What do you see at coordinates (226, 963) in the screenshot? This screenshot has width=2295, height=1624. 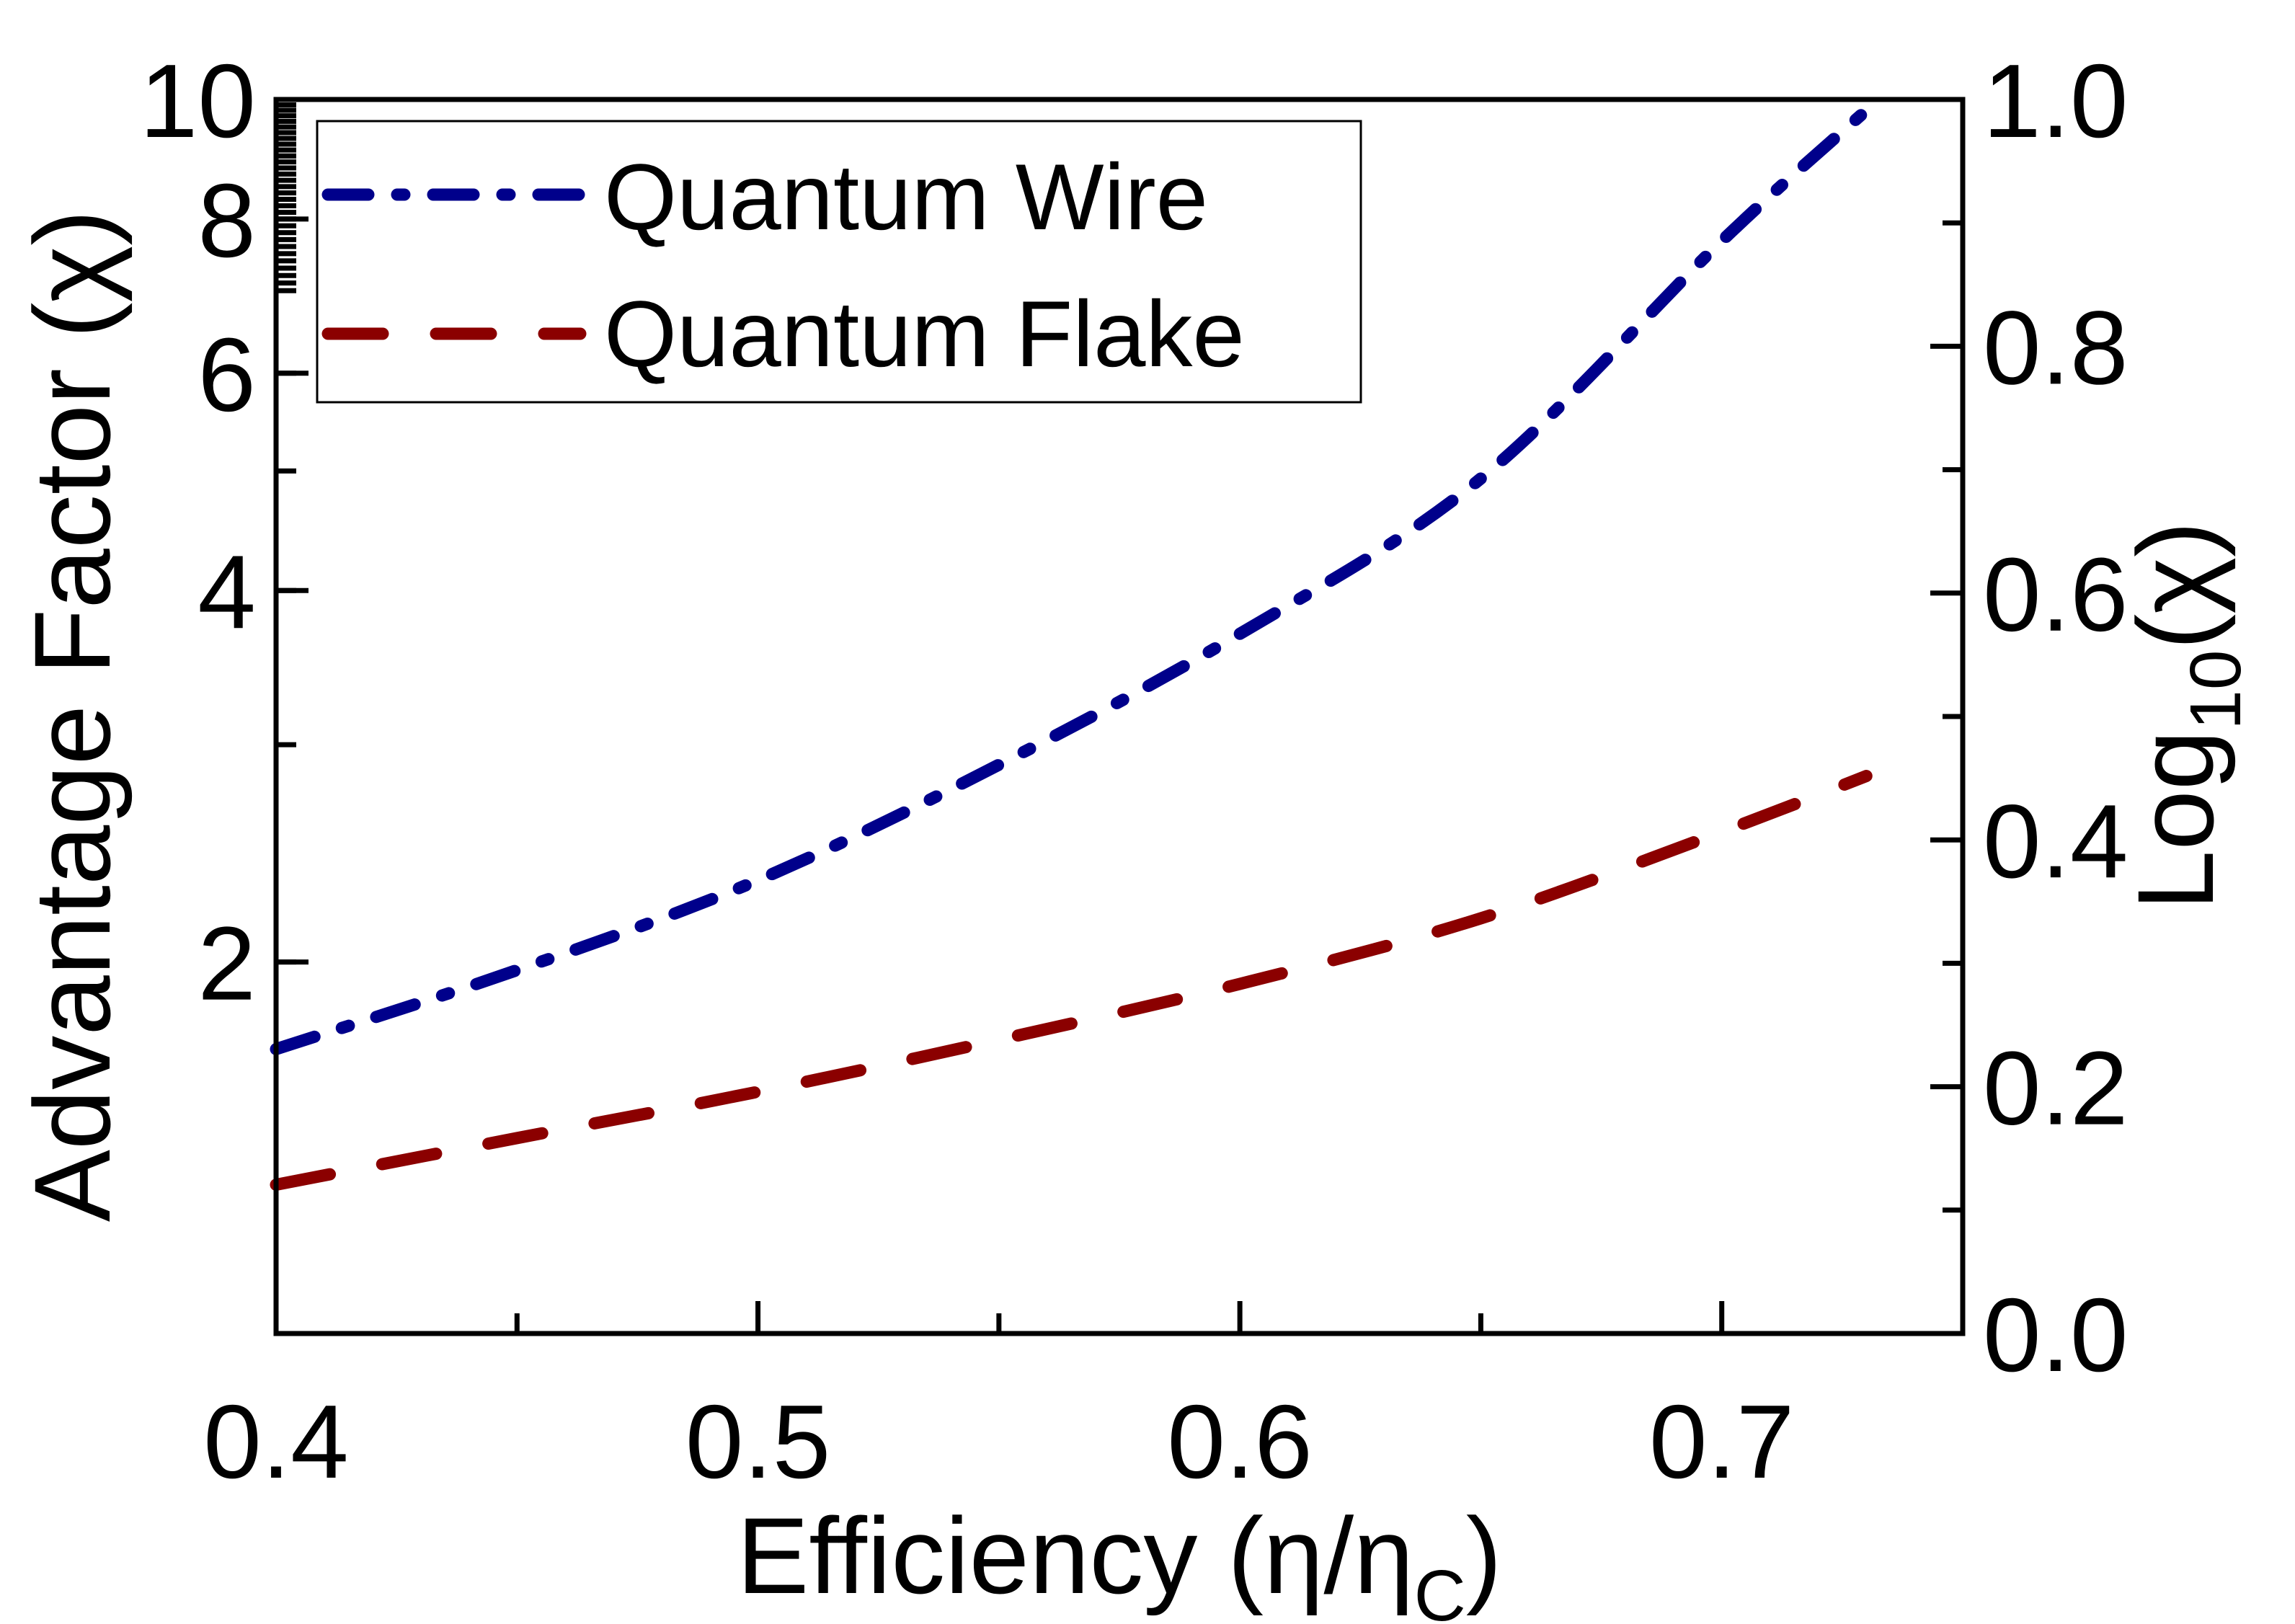 I see `left-tick-label: 2` at bounding box center [226, 963].